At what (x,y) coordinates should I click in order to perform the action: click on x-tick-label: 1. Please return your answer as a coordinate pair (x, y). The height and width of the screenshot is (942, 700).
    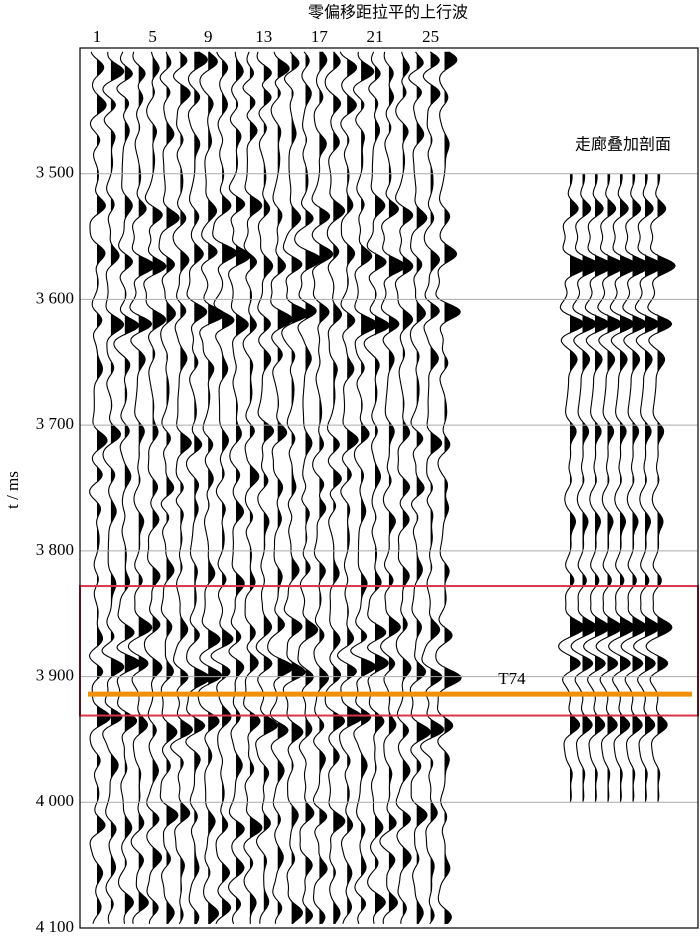
    Looking at the image, I should click on (97, 36).